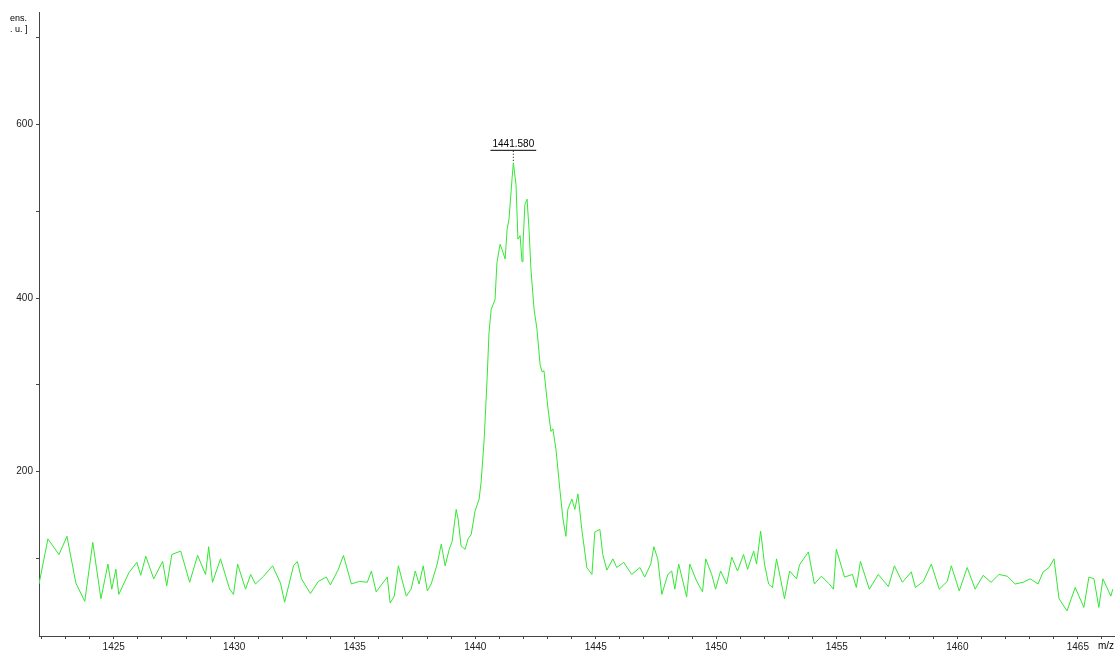  Describe the element at coordinates (25, 471) in the screenshot. I see `y-tick-label: 200` at that location.